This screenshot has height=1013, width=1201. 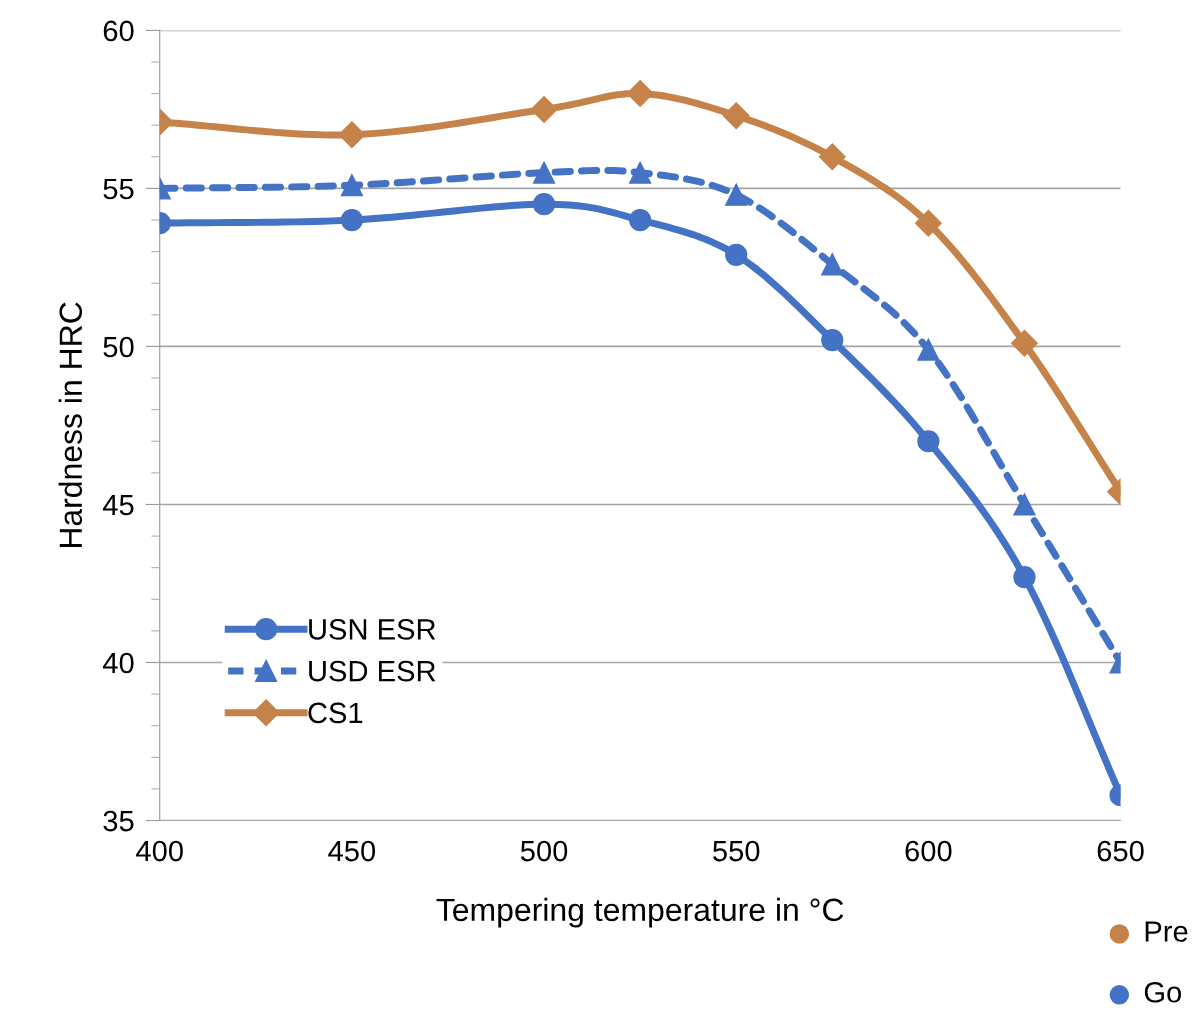 I want to click on text: Pre, so click(x=1166, y=931).